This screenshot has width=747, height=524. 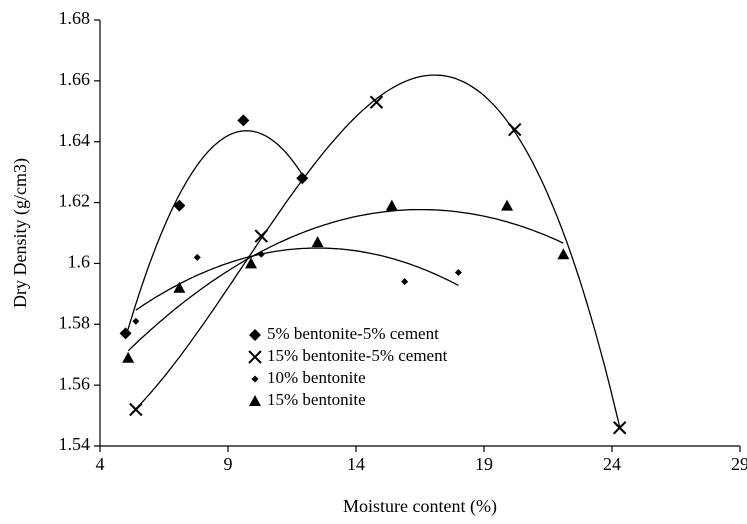 What do you see at coordinates (228, 464) in the screenshot?
I see `x-tick-label: 9` at bounding box center [228, 464].